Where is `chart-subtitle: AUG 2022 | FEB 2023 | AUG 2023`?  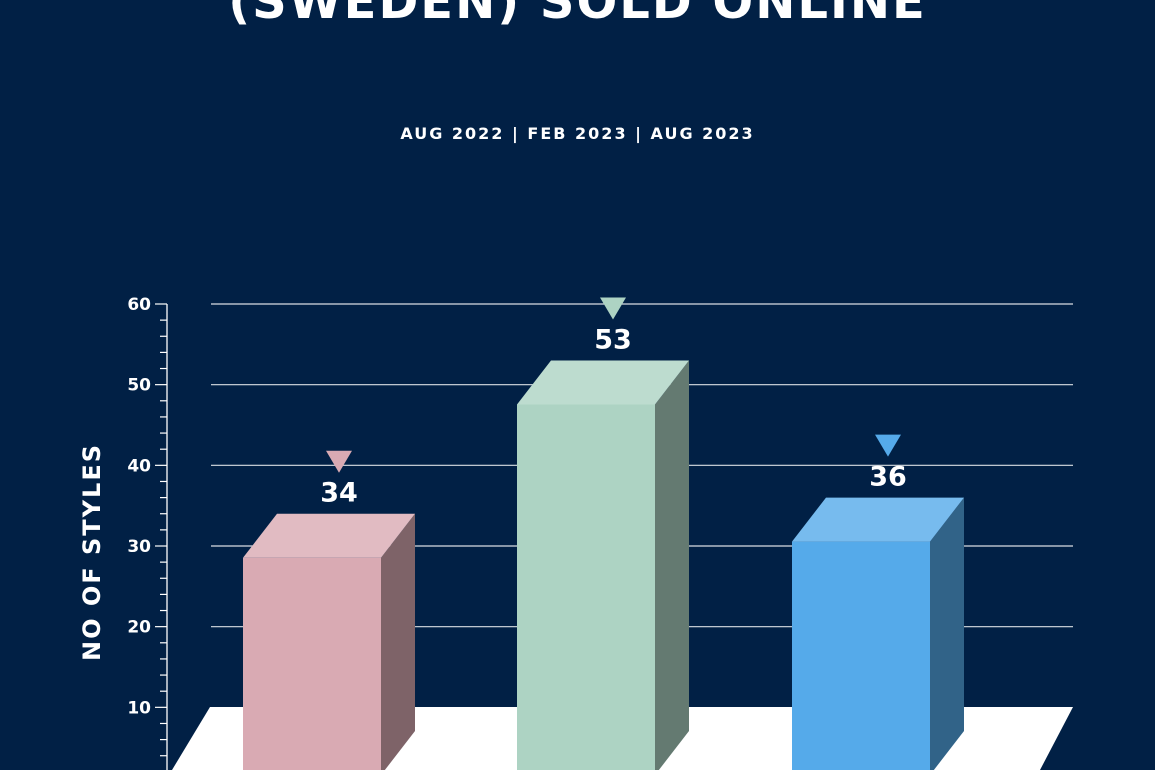 chart-subtitle: AUG 2022 | FEB 2023 | AUG 2023 is located at coordinates (577, 133).